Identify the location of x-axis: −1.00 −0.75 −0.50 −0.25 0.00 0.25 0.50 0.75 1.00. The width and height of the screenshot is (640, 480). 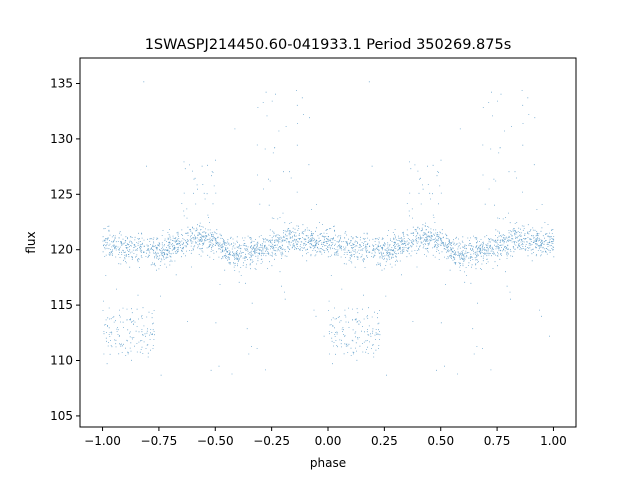
(325, 437).